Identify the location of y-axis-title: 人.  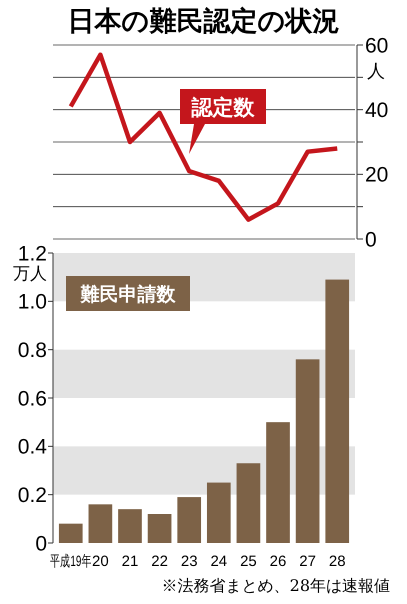
(376, 71).